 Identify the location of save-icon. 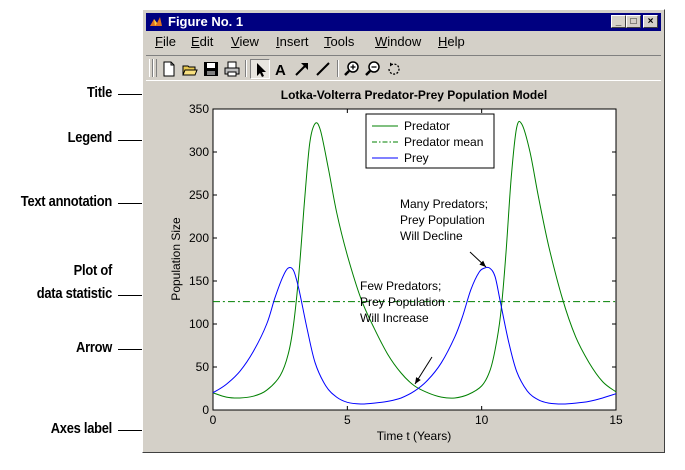
(211, 69).